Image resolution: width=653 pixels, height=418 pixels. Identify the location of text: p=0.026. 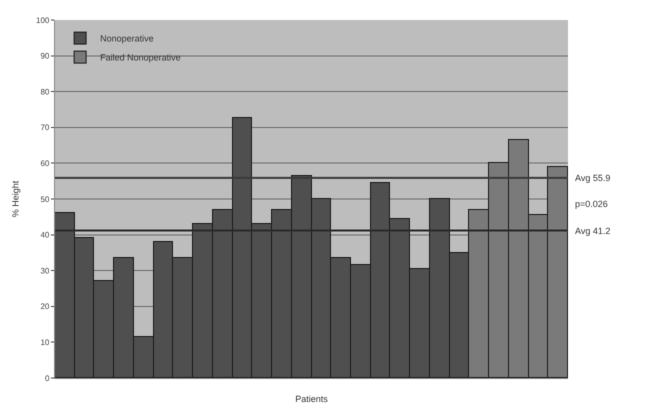
(591, 204).